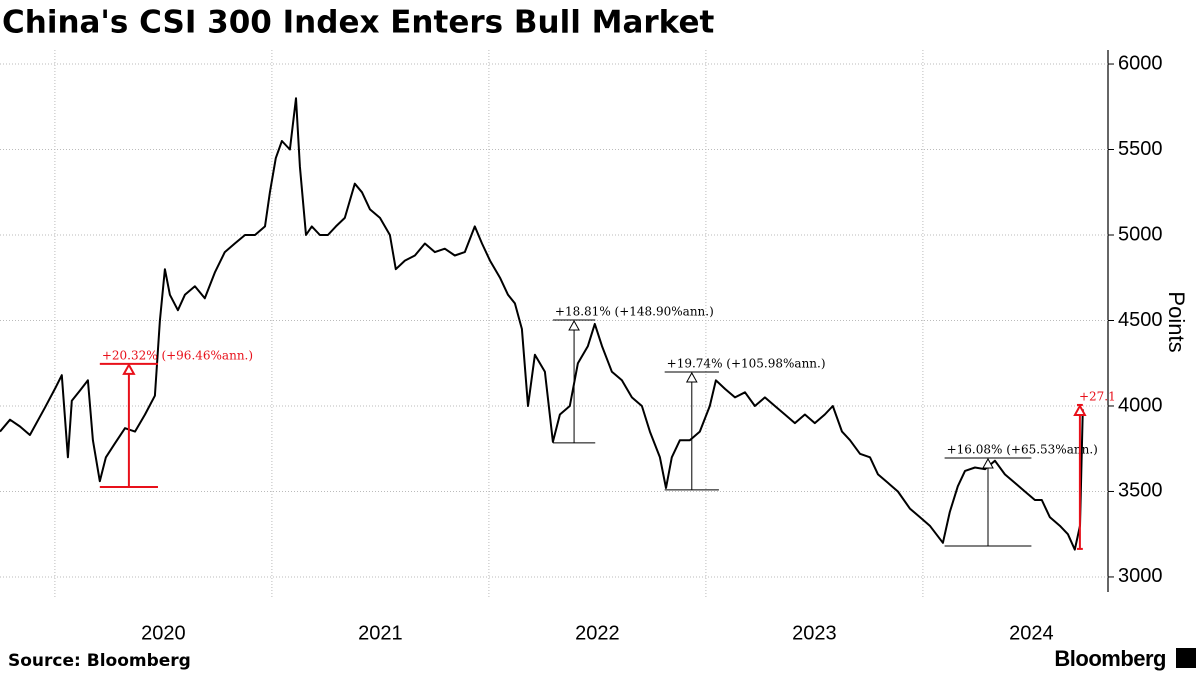 The height and width of the screenshot is (675, 1200). What do you see at coordinates (1140, 320) in the screenshot?
I see `y-tick-label: 4500` at bounding box center [1140, 320].